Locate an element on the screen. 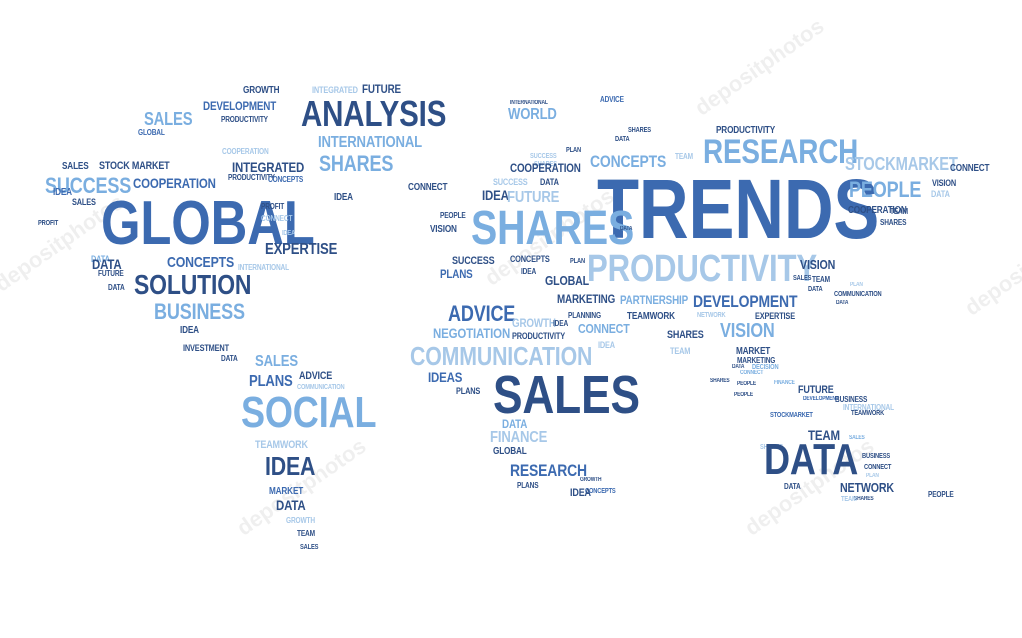 The image size is (1022, 638). map-word: MARKET is located at coordinates (753, 351).